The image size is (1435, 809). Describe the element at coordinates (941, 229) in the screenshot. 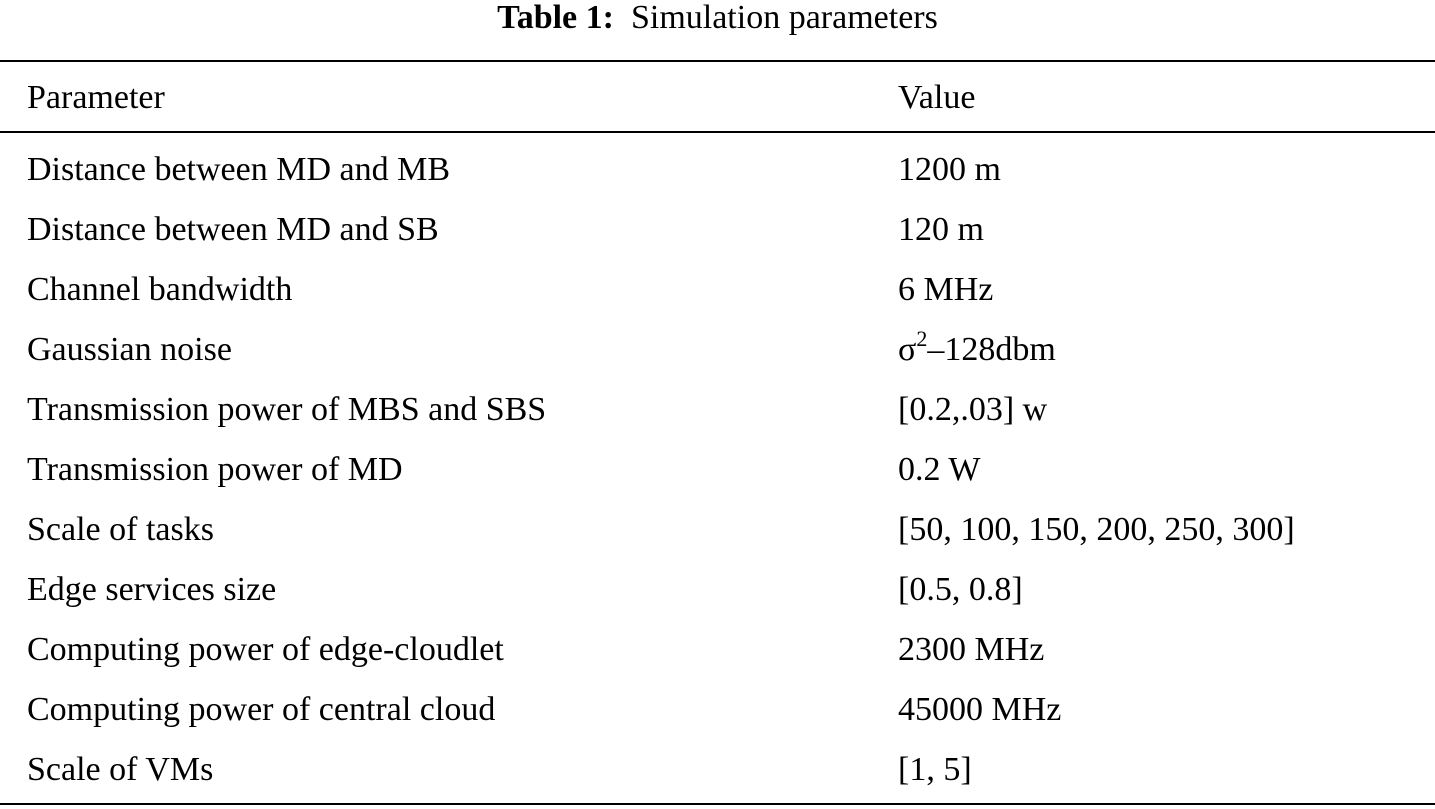

I see `table-cell: 120 m` at that location.